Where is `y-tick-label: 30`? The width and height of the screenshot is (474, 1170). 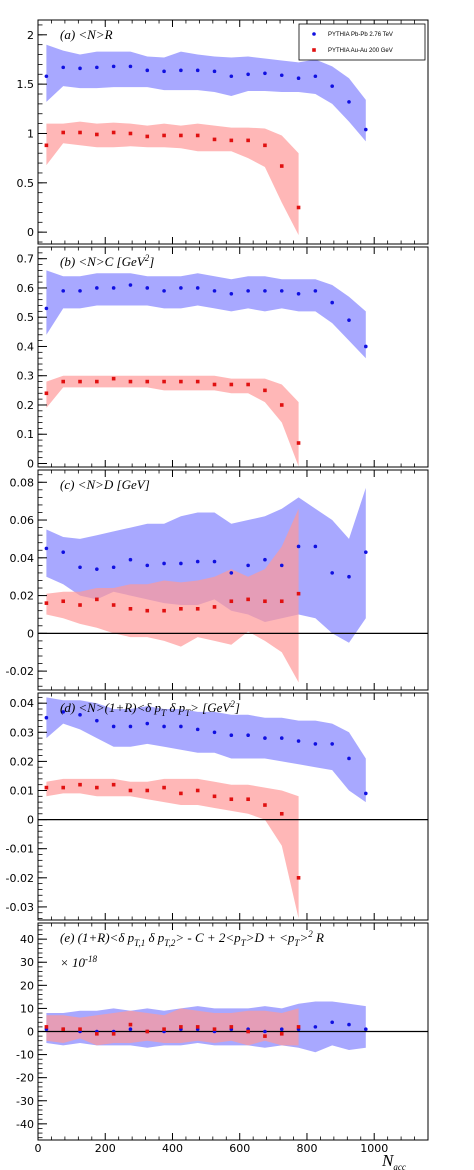
y-tick-label: 30 is located at coordinates (27, 962).